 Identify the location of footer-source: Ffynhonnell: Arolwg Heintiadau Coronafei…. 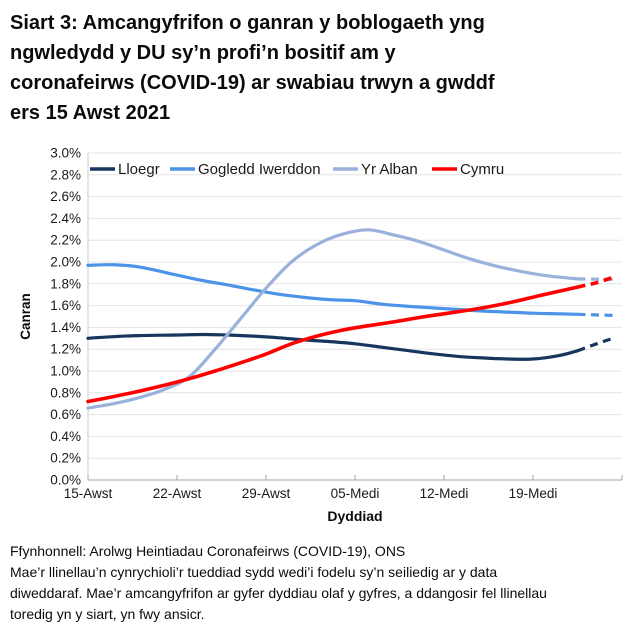
(208, 551).